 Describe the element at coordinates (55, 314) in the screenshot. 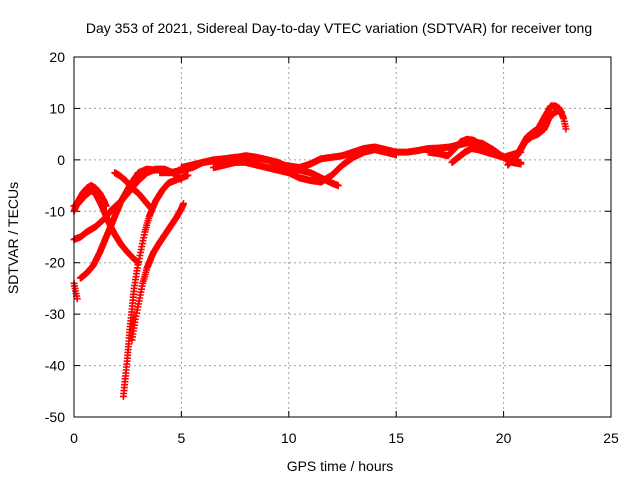

I see `y-tick-label: -30` at that location.